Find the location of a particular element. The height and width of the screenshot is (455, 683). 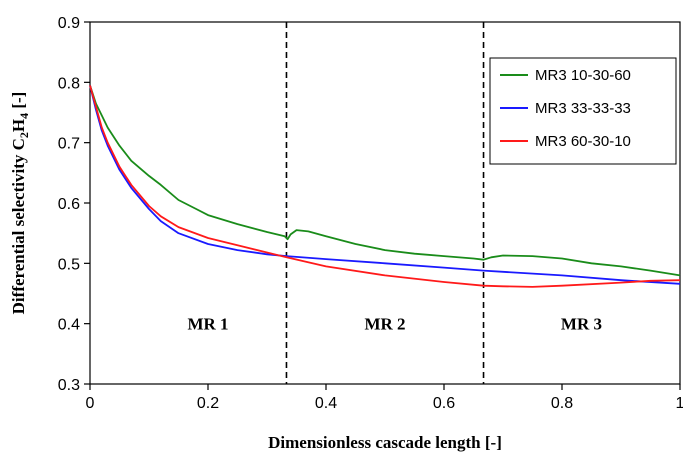

y-axis-title-unit: [-] is located at coordinates (18, 102).